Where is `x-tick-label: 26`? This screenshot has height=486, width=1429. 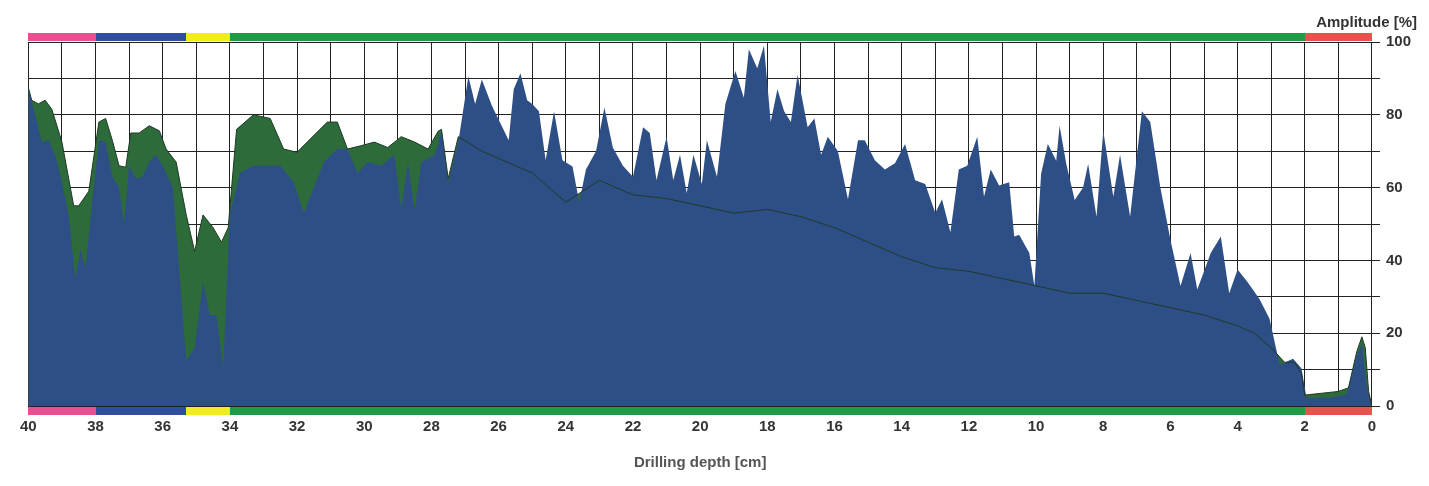
x-tick-label: 26 is located at coordinates (498, 426).